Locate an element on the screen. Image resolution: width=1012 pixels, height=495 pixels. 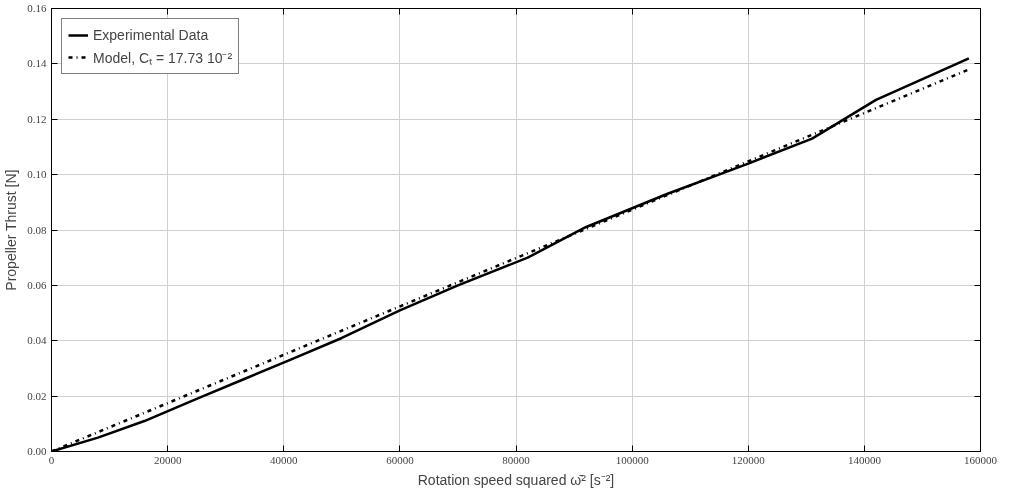
y-tick-label: 0.00 is located at coordinates (37, 451).